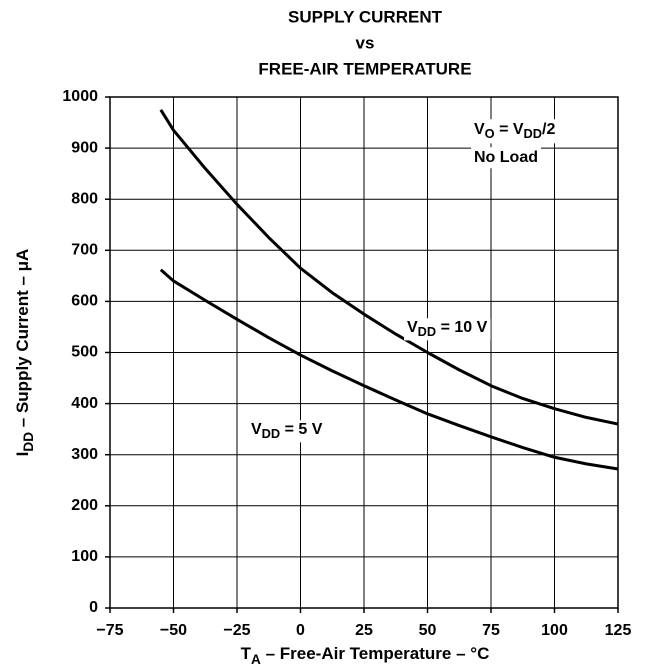 The width and height of the screenshot is (652, 671). What do you see at coordinates (364, 68) in the screenshot?
I see `chart-title: FREE-AIR TEMPERATURE` at bounding box center [364, 68].